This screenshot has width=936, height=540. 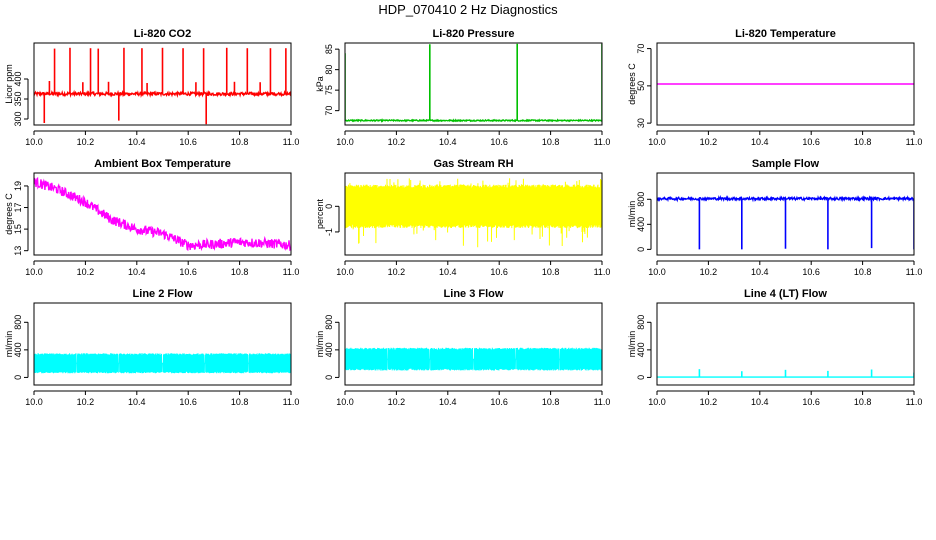 What do you see at coordinates (641, 123) in the screenshot?
I see `y-tick-label: 30` at bounding box center [641, 123].